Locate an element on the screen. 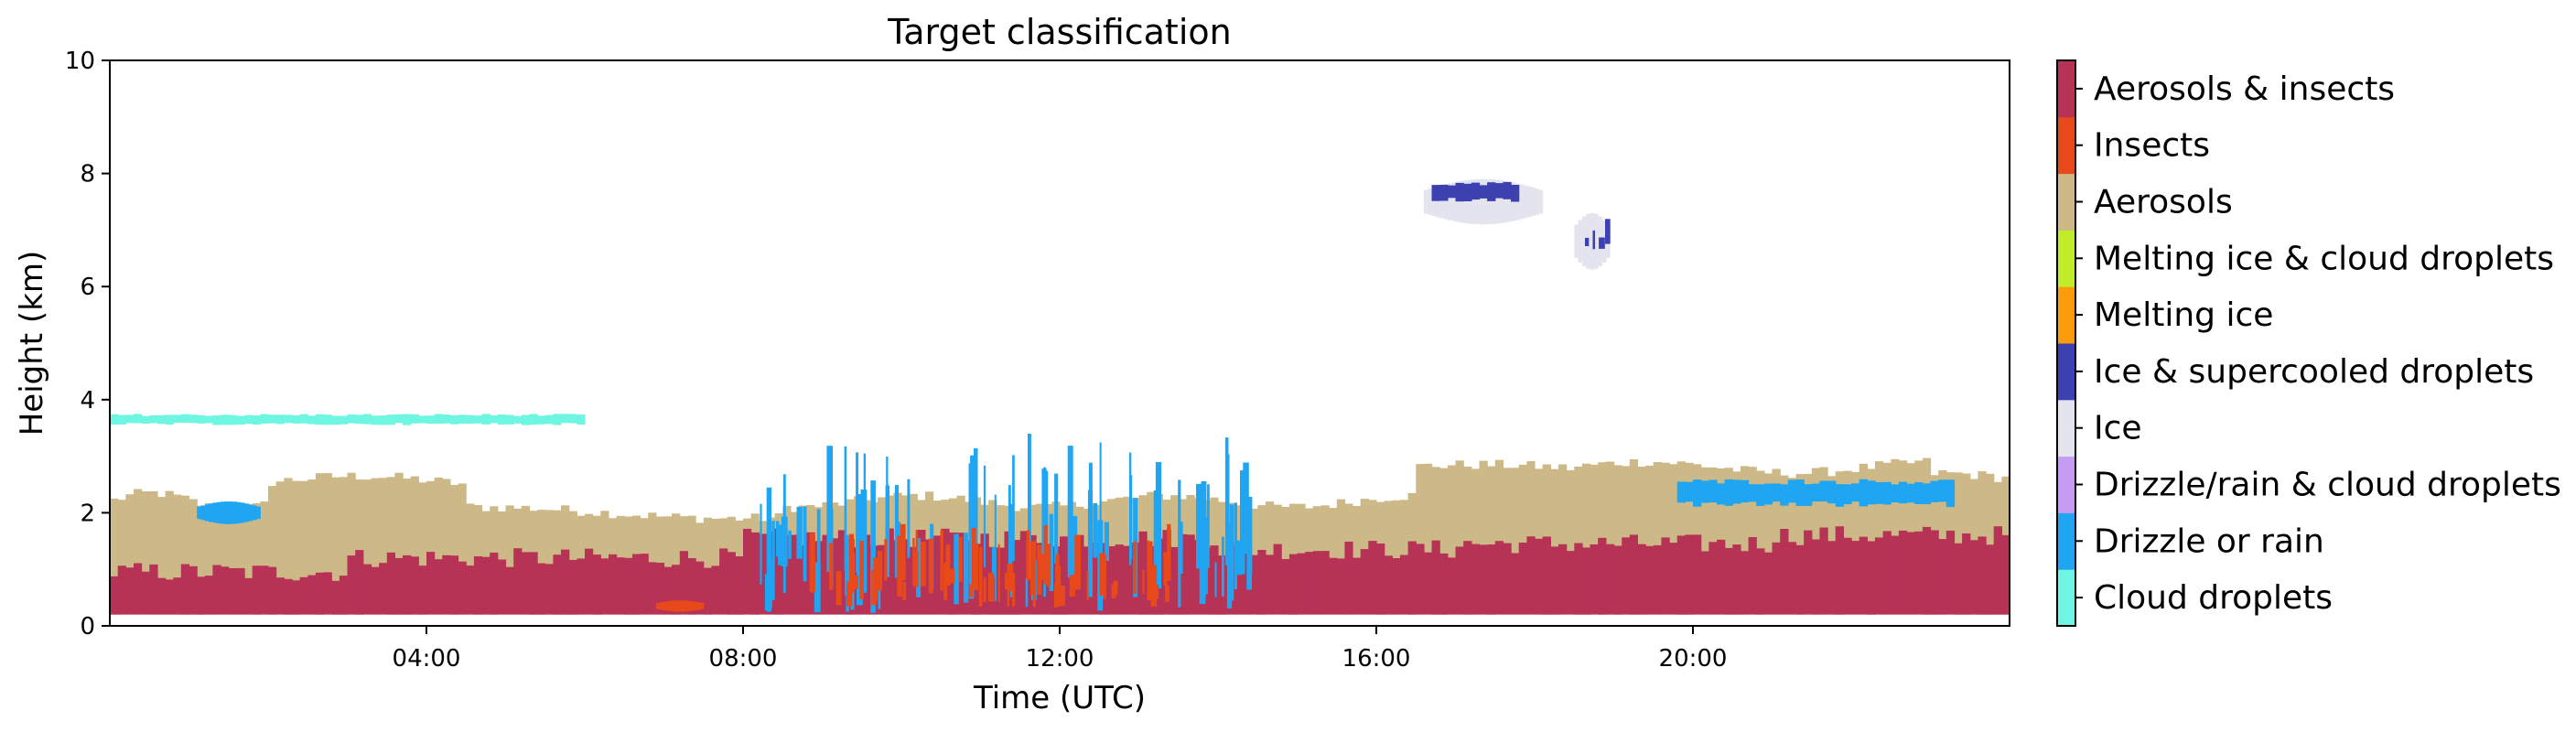  colorbar-swatch is located at coordinates (2066, 315).